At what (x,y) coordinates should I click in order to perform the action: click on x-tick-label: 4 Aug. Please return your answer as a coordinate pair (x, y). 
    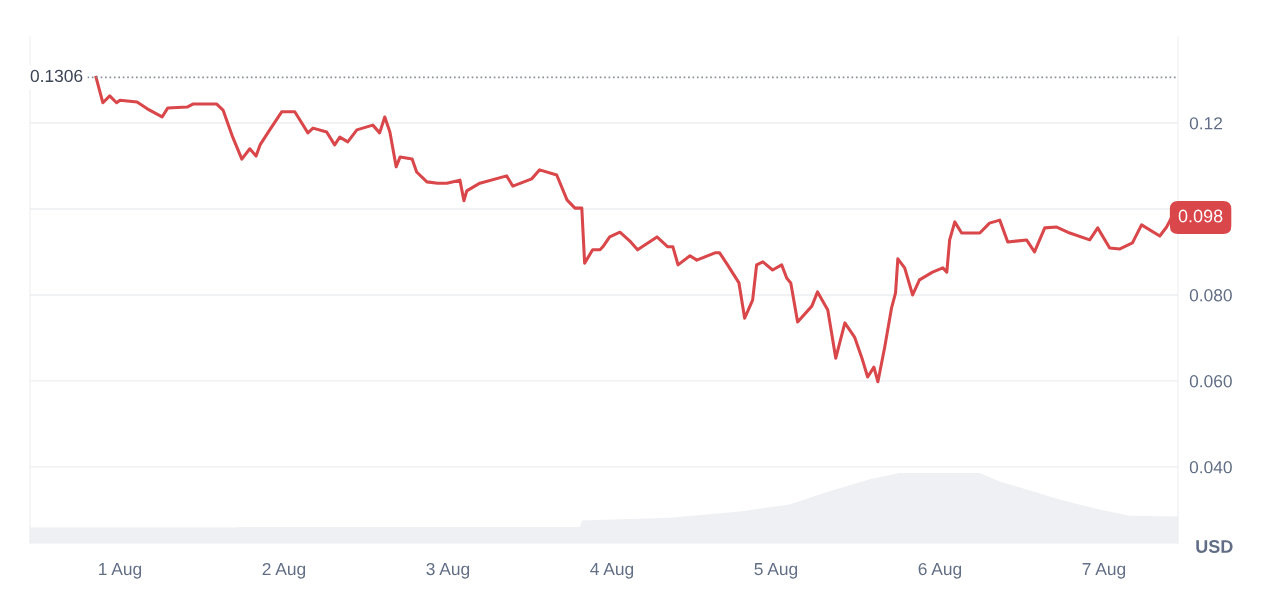
    Looking at the image, I should click on (612, 571).